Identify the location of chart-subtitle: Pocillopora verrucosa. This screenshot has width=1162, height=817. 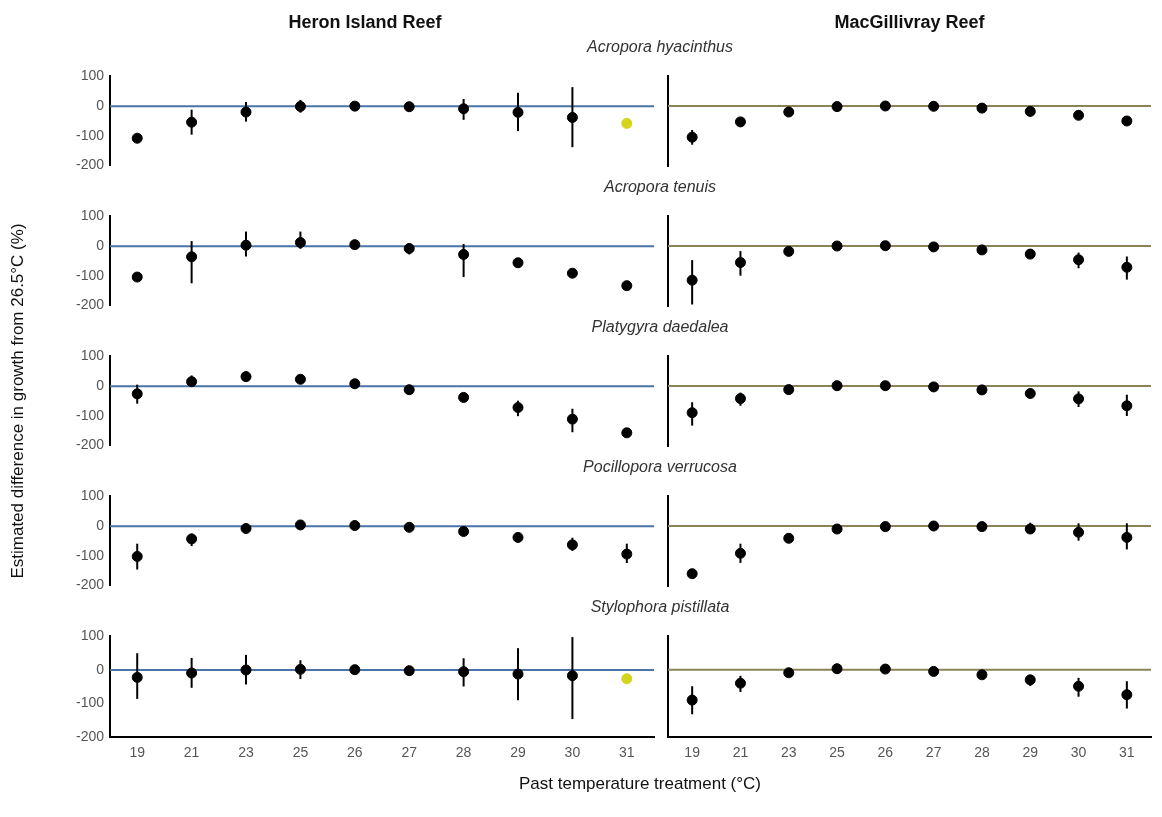
(660, 467).